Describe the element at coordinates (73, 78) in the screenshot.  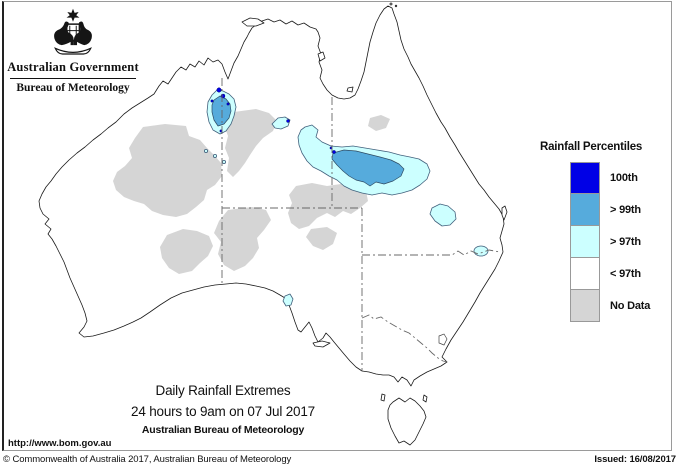
I see `header-divider` at that location.